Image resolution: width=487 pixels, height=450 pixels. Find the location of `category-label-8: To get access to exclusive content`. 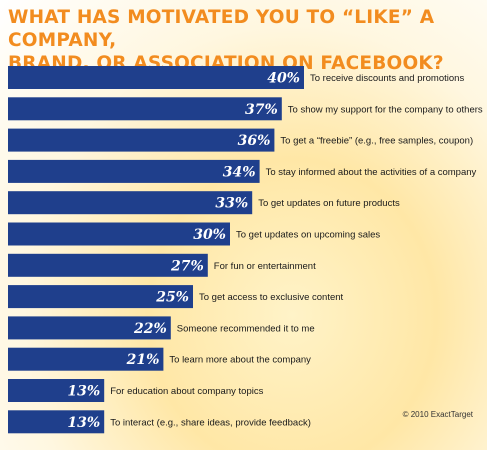

category-label-8: To get access to exclusive content is located at coordinates (271, 297).